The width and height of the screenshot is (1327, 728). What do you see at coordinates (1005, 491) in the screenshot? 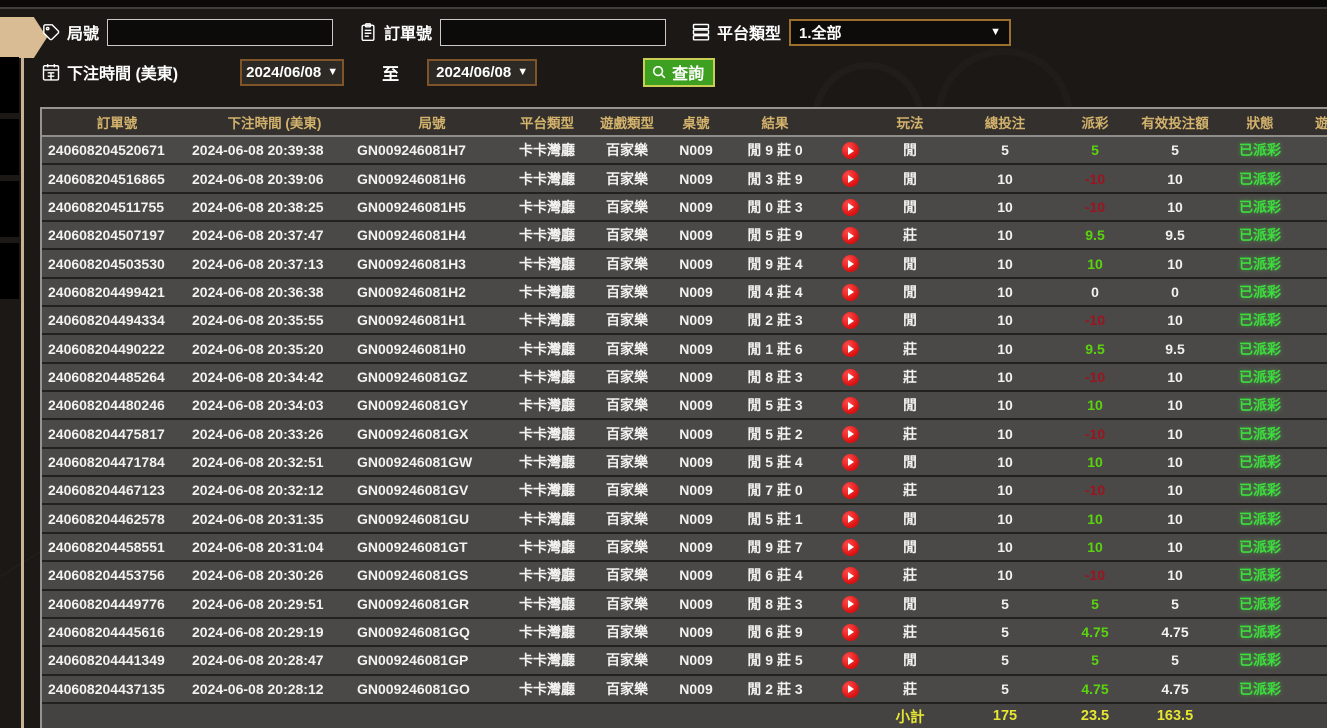
I see `total-bet-cell: 10` at bounding box center [1005, 491].